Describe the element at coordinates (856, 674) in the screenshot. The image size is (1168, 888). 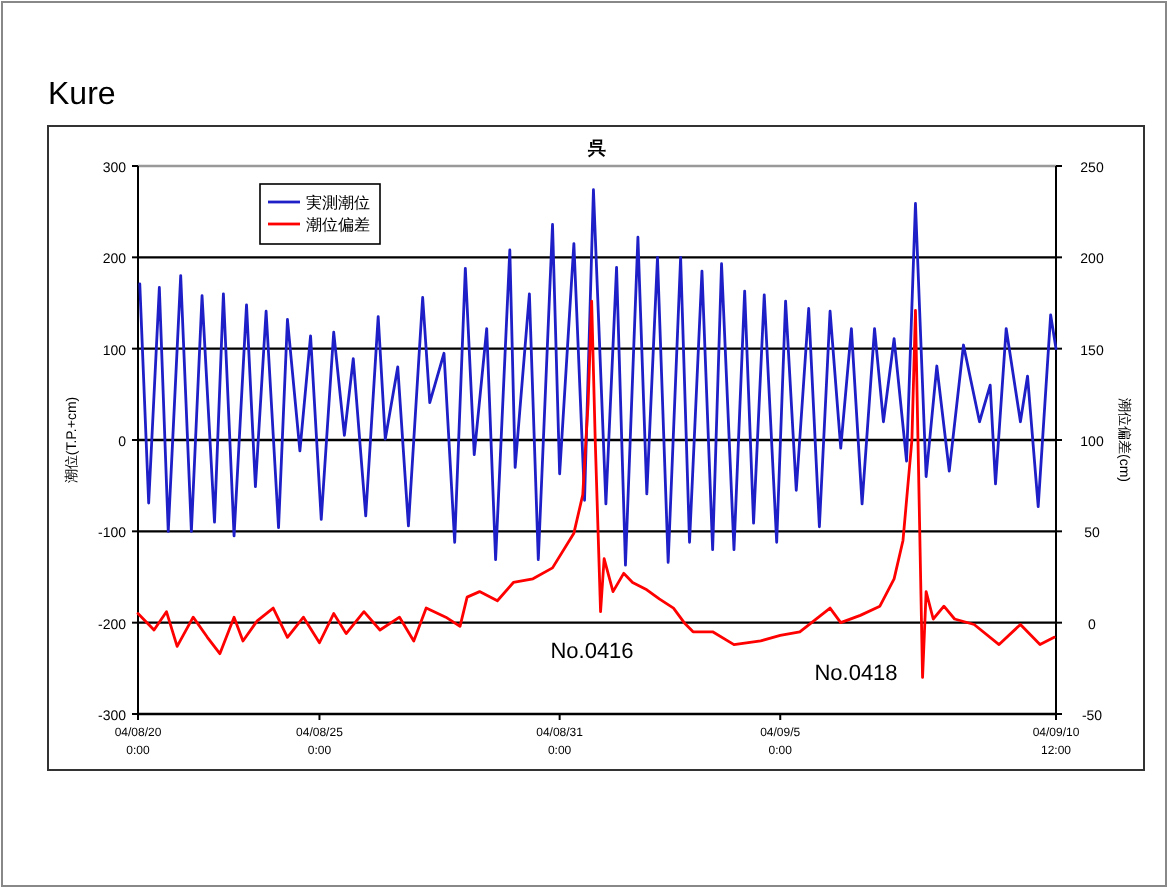
I see `annotation: No.0418` at that location.